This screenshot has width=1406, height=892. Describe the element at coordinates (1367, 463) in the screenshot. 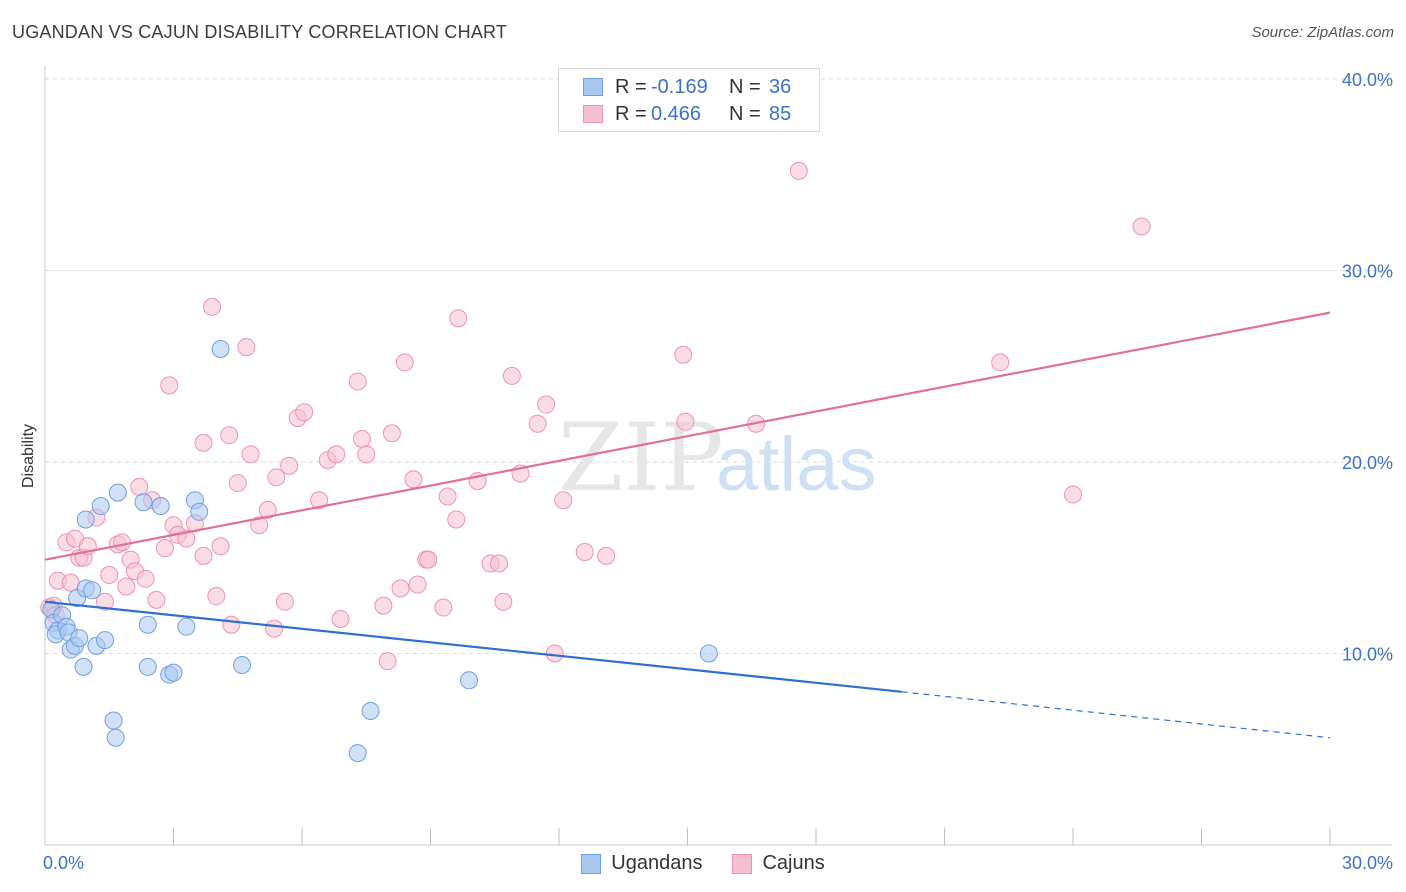

I see `y-tick-label: 20.0%` at that location.